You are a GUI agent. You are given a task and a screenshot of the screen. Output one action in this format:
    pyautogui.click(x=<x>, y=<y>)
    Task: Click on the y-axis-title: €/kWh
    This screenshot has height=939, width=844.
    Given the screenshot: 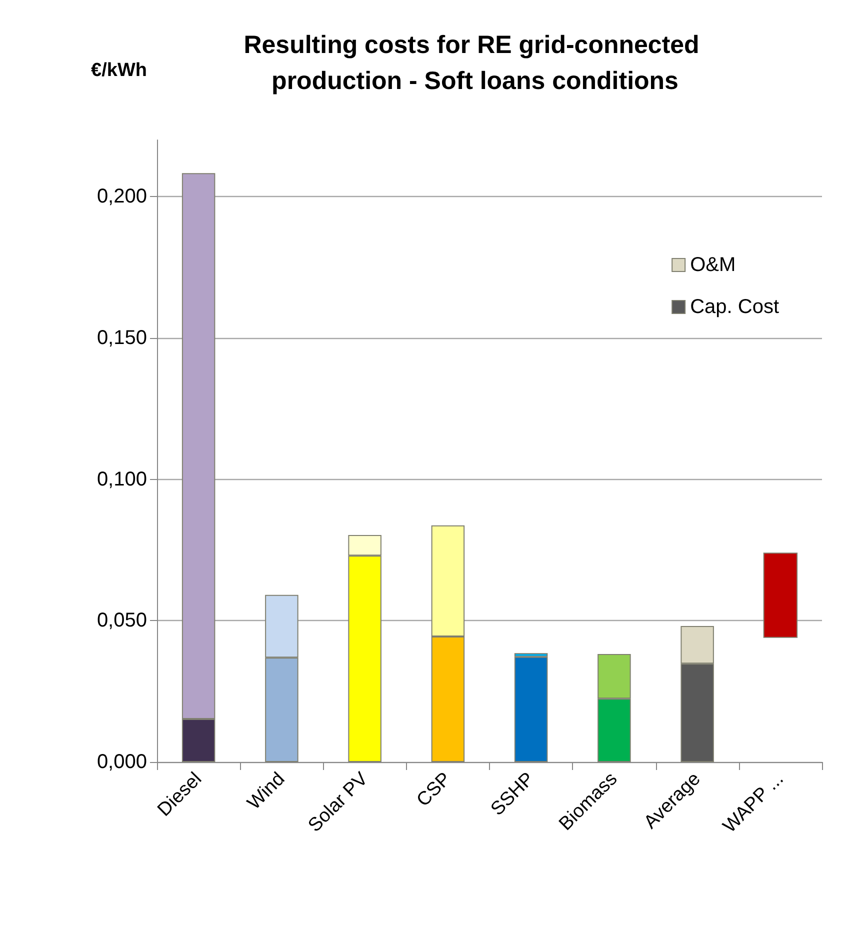 What is the action you would take?
    pyautogui.click(x=119, y=70)
    